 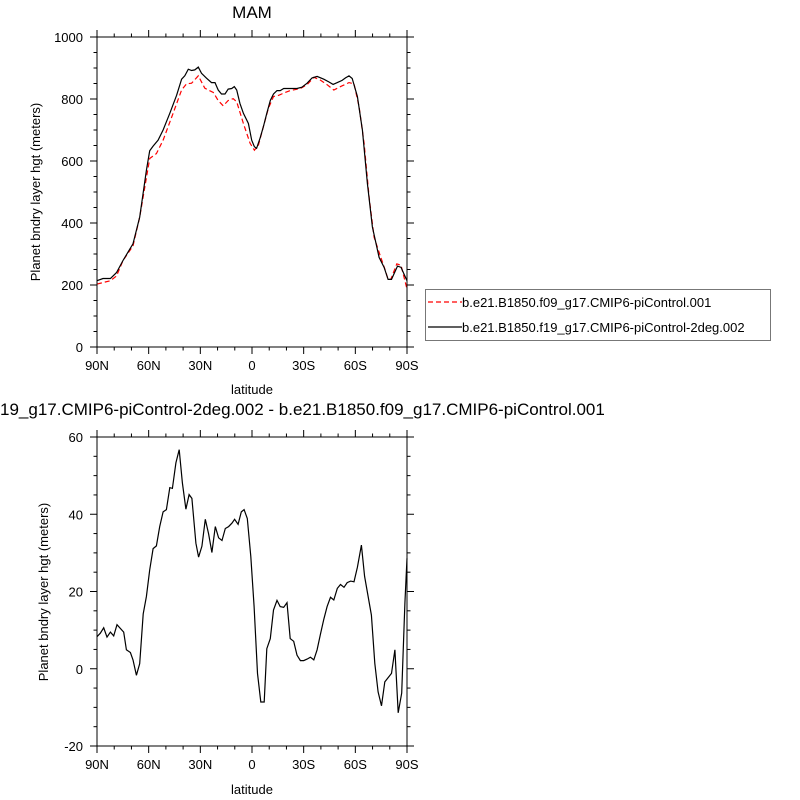 I want to click on y-tick-label: 600, so click(x=72, y=161).